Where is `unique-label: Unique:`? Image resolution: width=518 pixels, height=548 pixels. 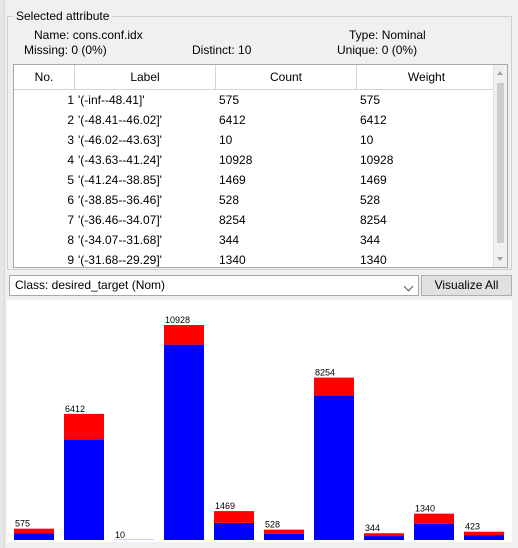 unique-label: Unique: is located at coordinates (358, 50).